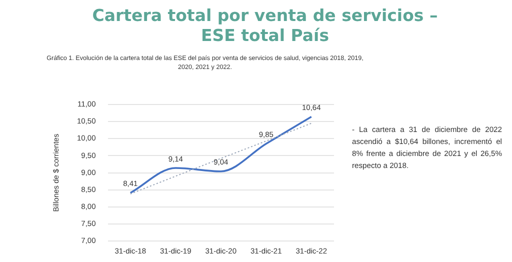 This screenshot has width=512, height=262. Describe the element at coordinates (265, 26) in the screenshot. I see `chart-title: Cartera total por venta de servicios –ESE total País` at that location.